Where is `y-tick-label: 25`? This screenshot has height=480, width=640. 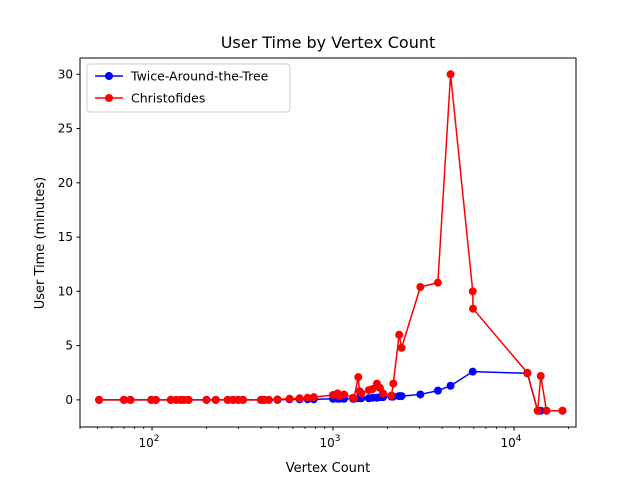 y-tick-label: 25 is located at coordinates (65, 129).